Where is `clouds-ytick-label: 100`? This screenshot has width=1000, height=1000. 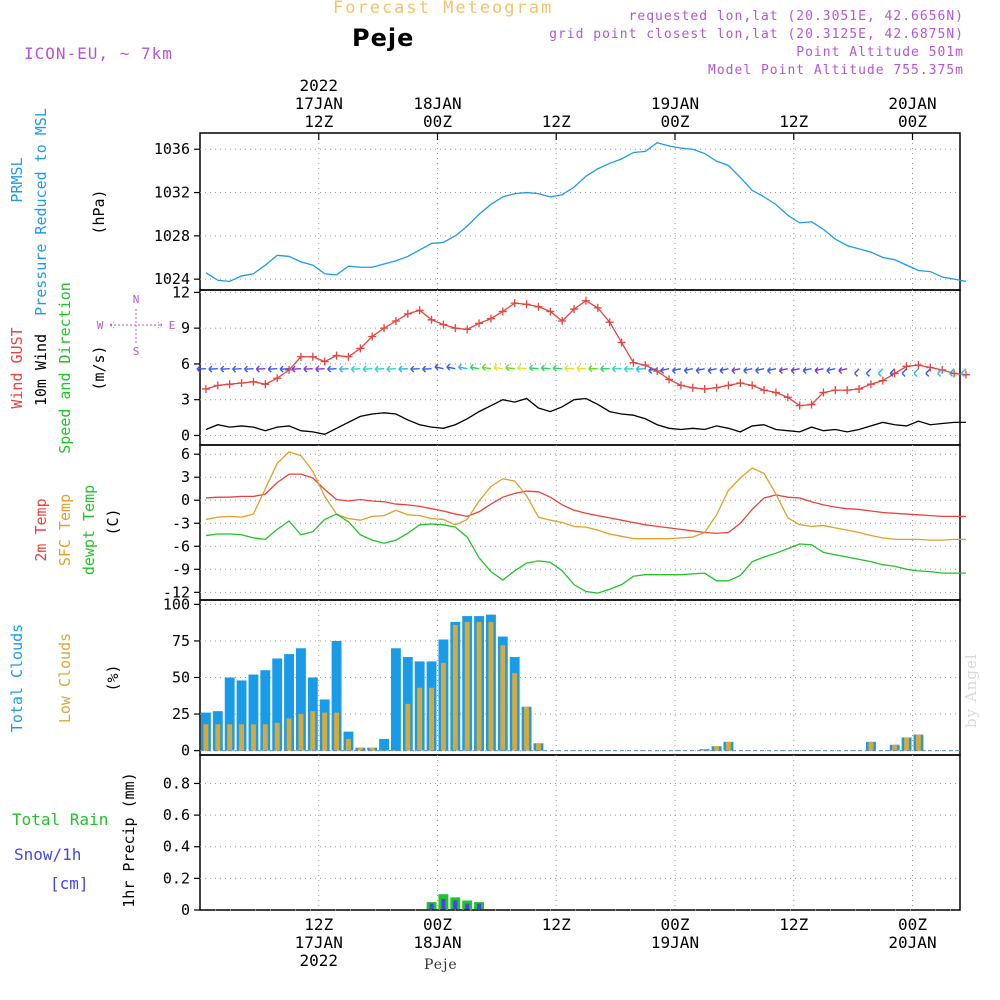 clouds-ytick-label: 100 is located at coordinates (176, 604).